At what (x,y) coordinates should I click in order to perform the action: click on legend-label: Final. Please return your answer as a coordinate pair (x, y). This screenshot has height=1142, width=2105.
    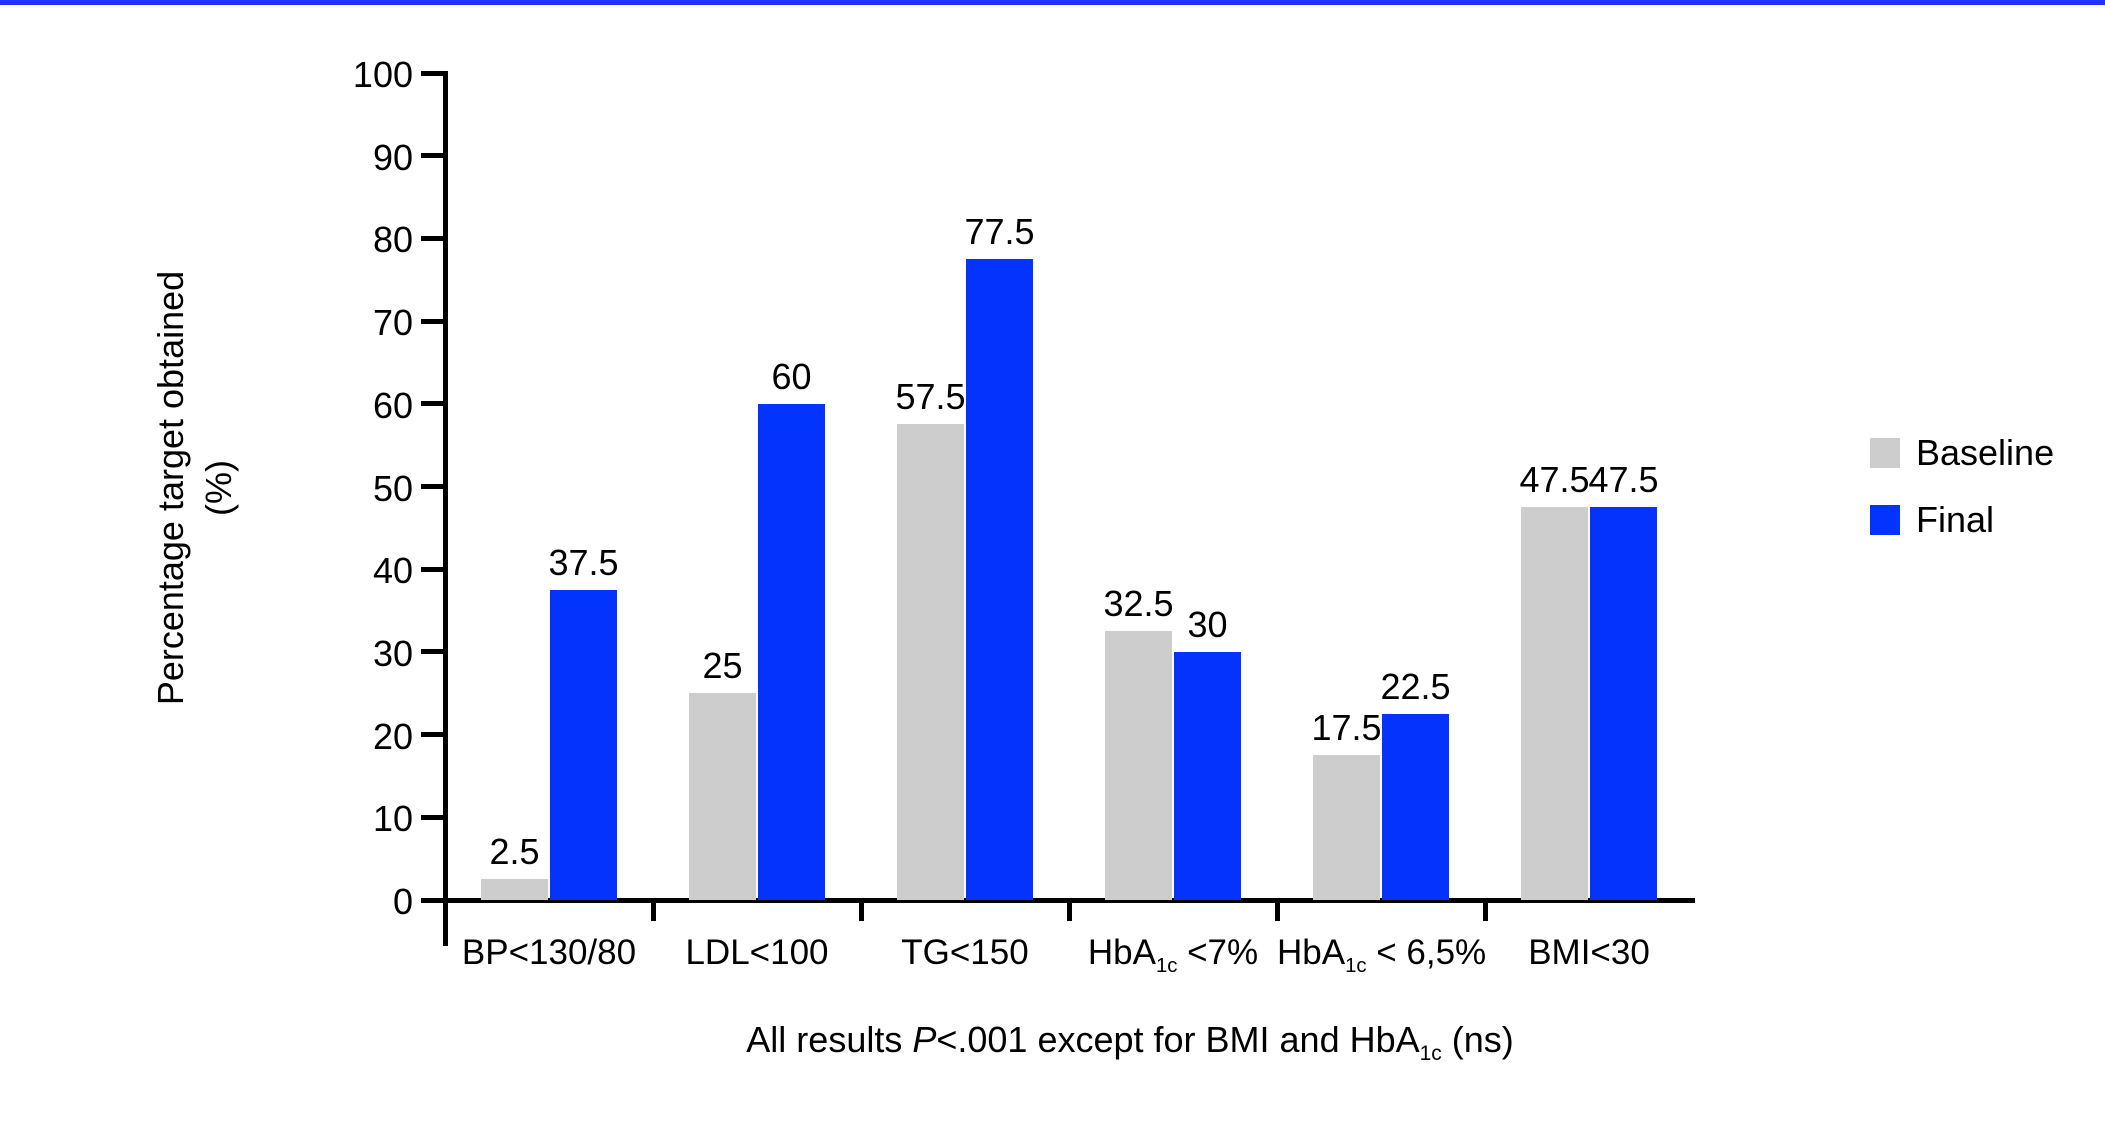
    Looking at the image, I should click on (1955, 519).